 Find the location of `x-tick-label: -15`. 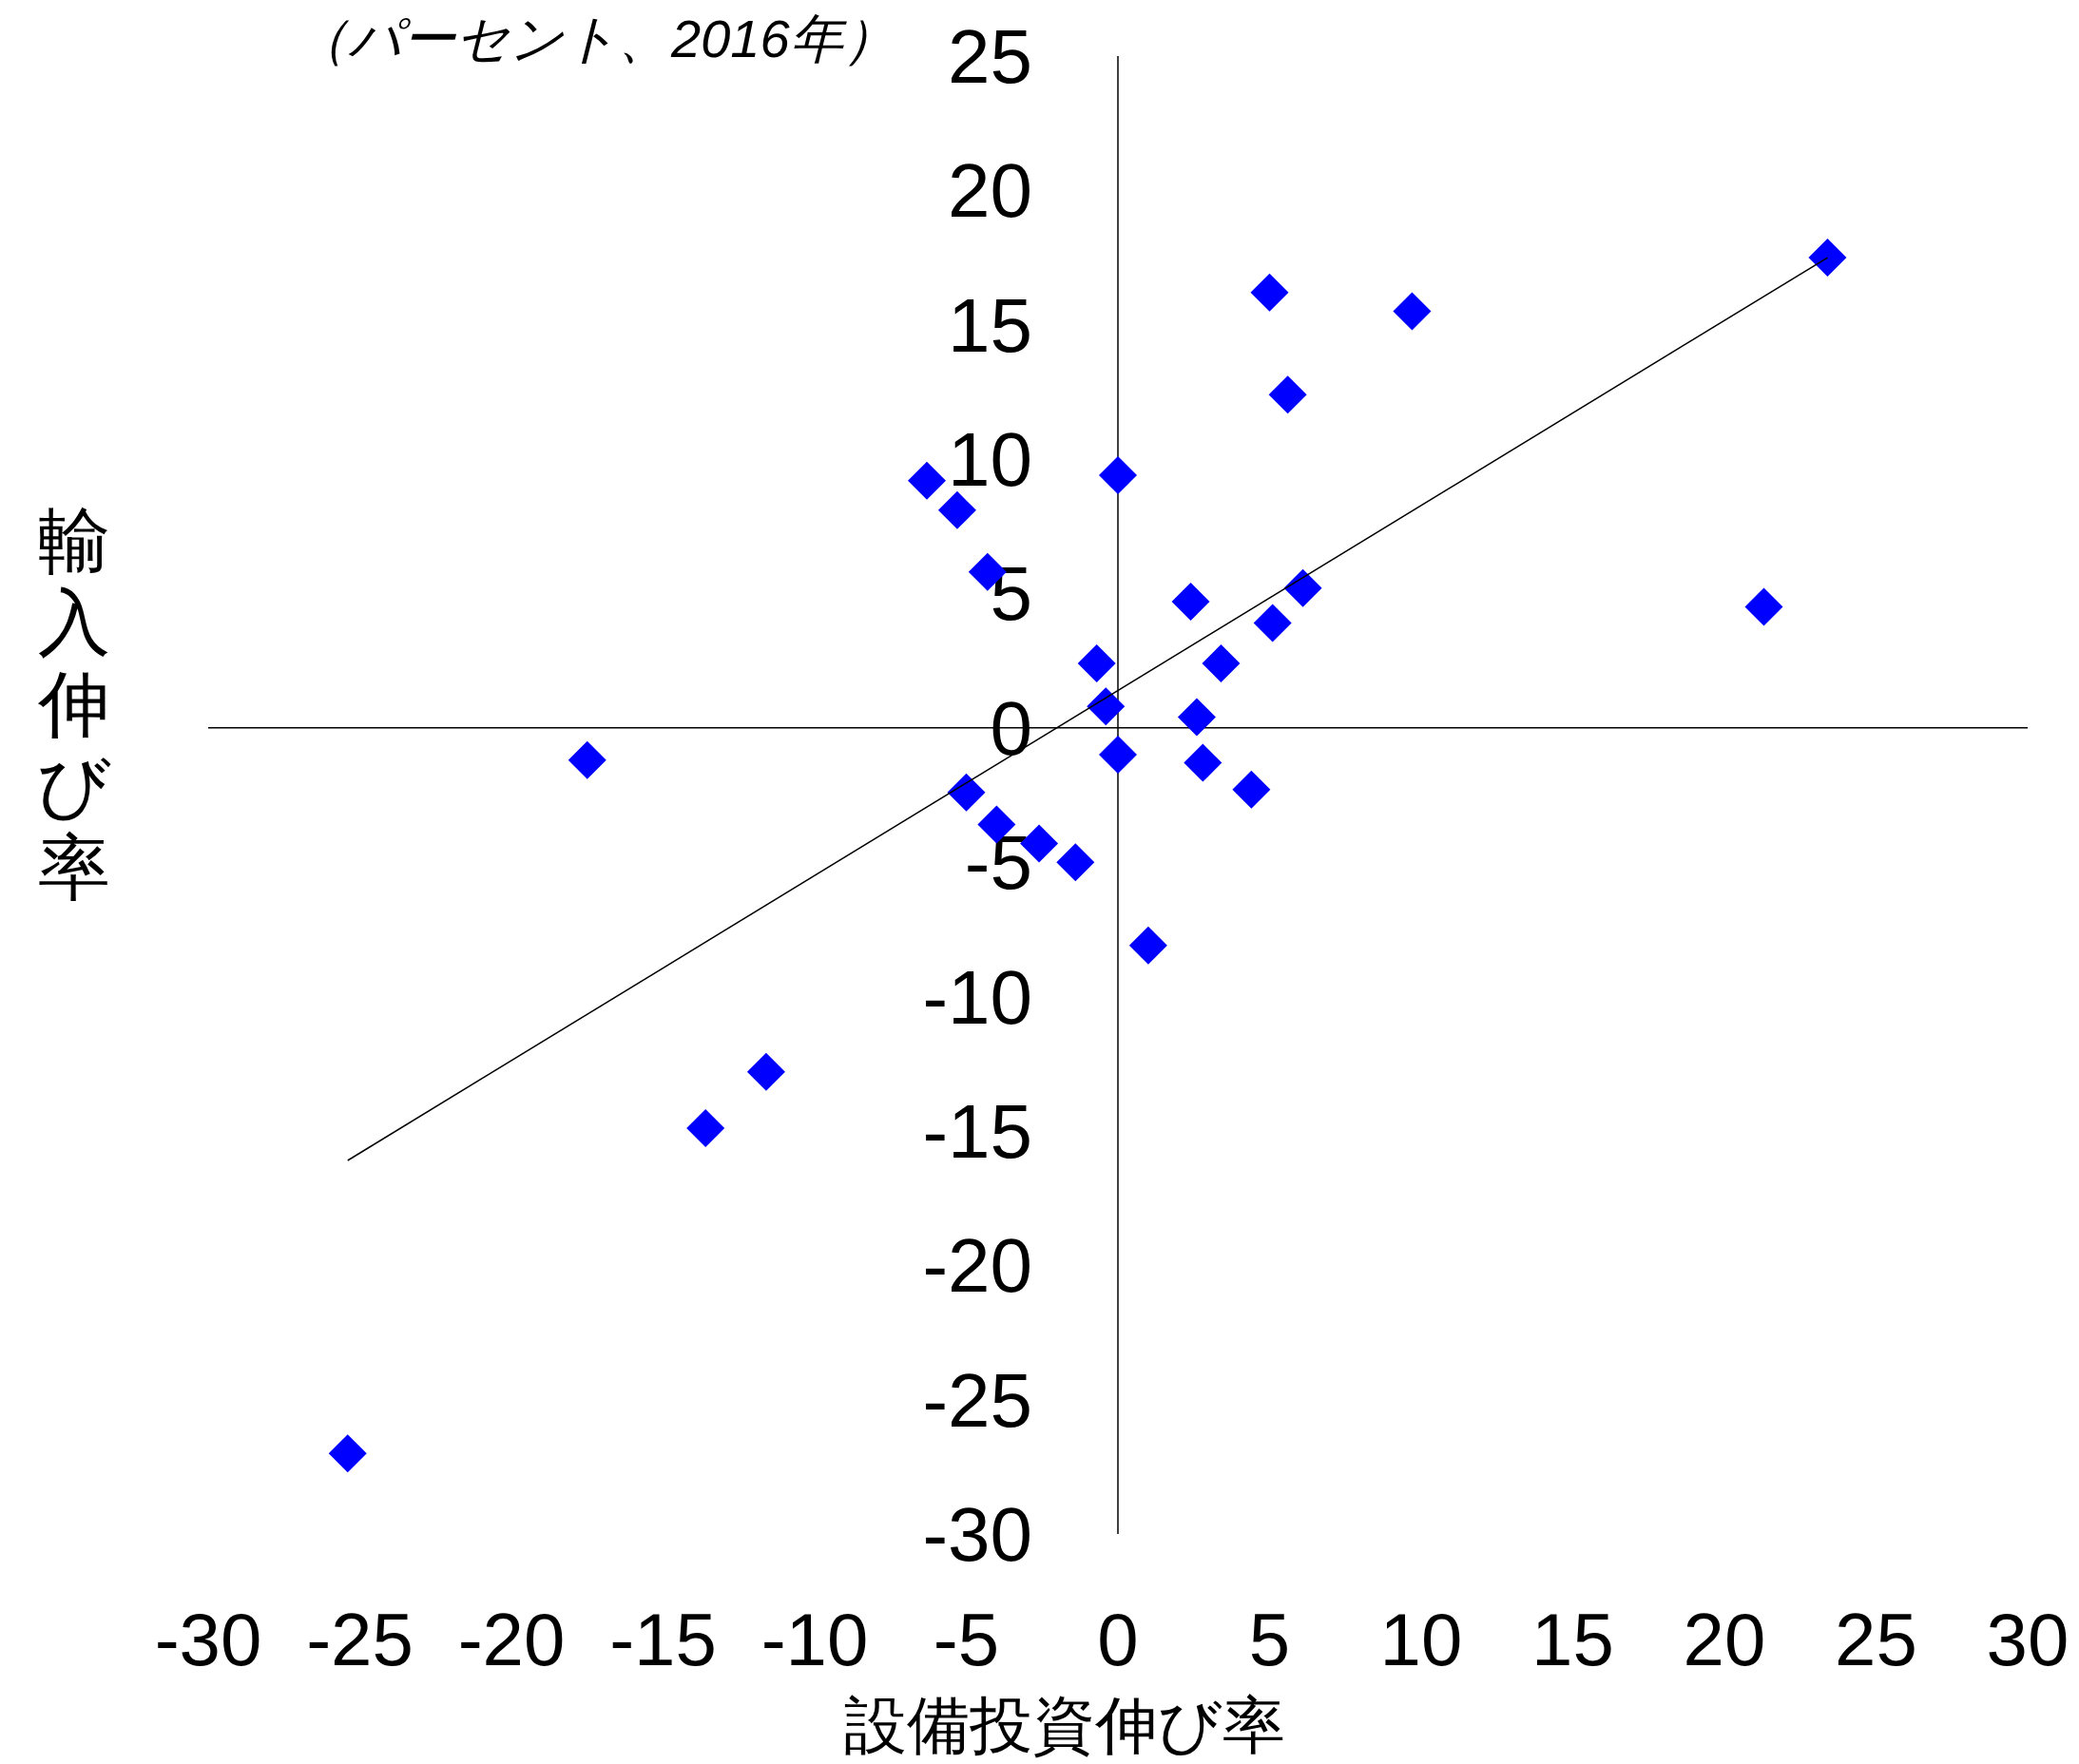

x-tick-label: -15 is located at coordinates (663, 1639).